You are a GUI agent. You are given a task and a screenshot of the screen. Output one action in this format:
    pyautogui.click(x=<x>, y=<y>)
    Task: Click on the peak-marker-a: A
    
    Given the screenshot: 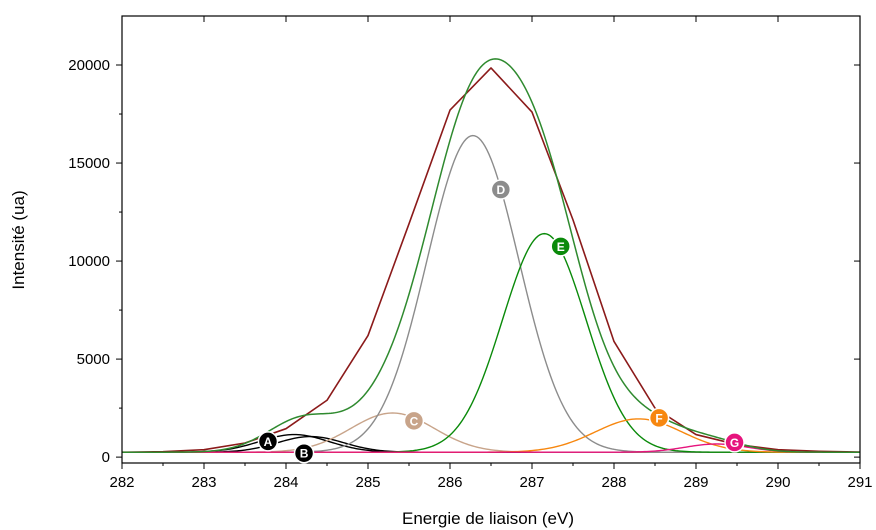 What is the action you would take?
    pyautogui.click(x=268, y=441)
    